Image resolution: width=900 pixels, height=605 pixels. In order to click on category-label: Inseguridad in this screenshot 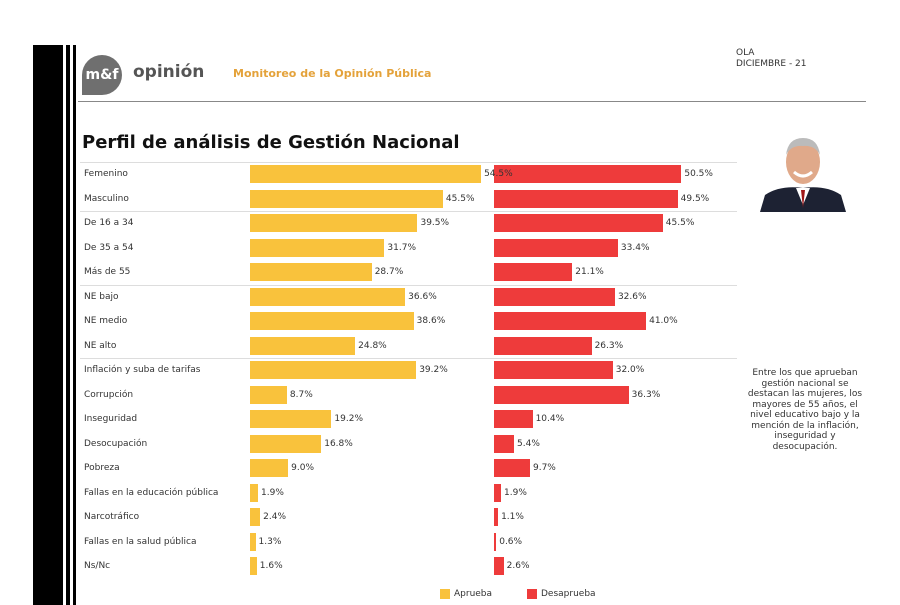, I will do `click(111, 419)`.